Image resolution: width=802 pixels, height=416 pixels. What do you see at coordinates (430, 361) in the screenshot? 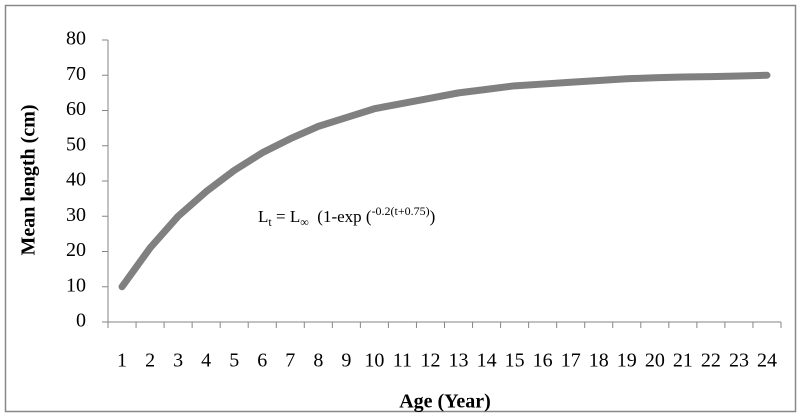
I see `x-tick-label: 12` at bounding box center [430, 361].